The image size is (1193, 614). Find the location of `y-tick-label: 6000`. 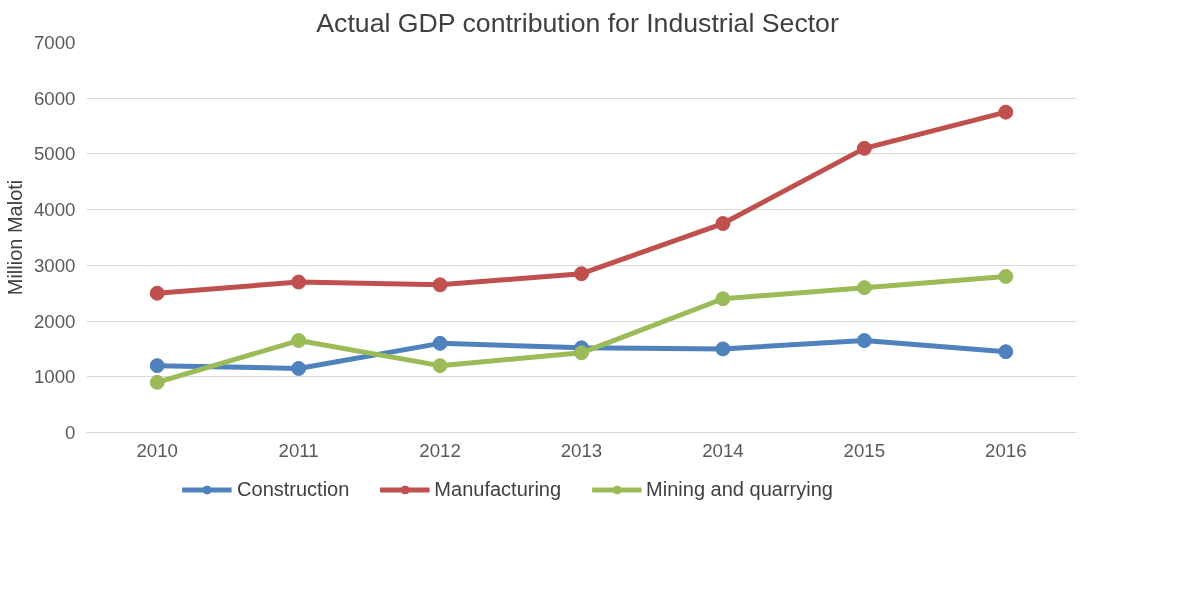

y-tick-label: 6000 is located at coordinates (55, 98).